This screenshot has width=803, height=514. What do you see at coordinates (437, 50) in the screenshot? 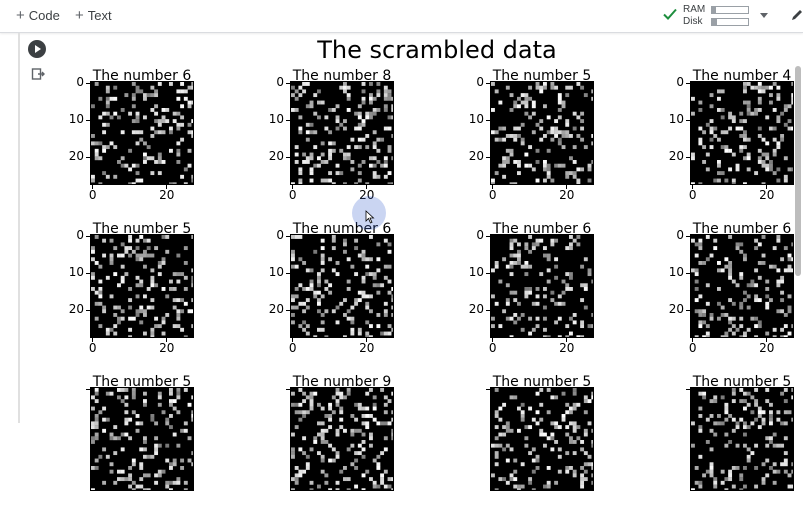
I see `figure-title: The scrambled data` at bounding box center [437, 50].